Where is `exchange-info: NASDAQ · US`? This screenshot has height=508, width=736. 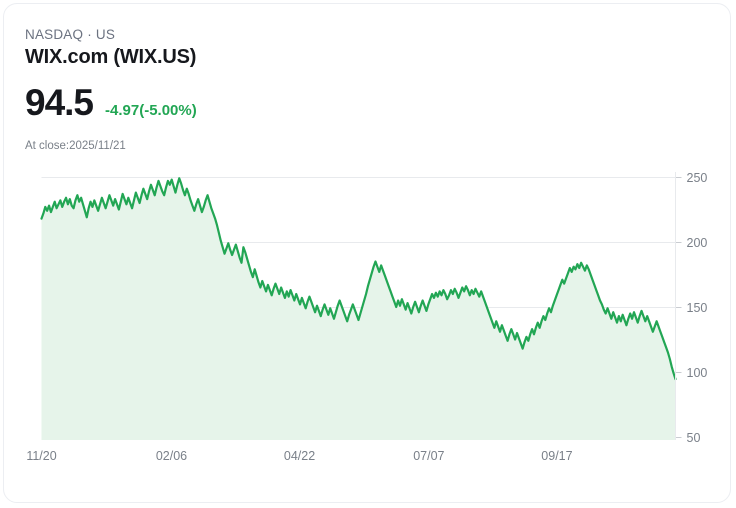 exchange-info: NASDAQ · US is located at coordinates (70, 34).